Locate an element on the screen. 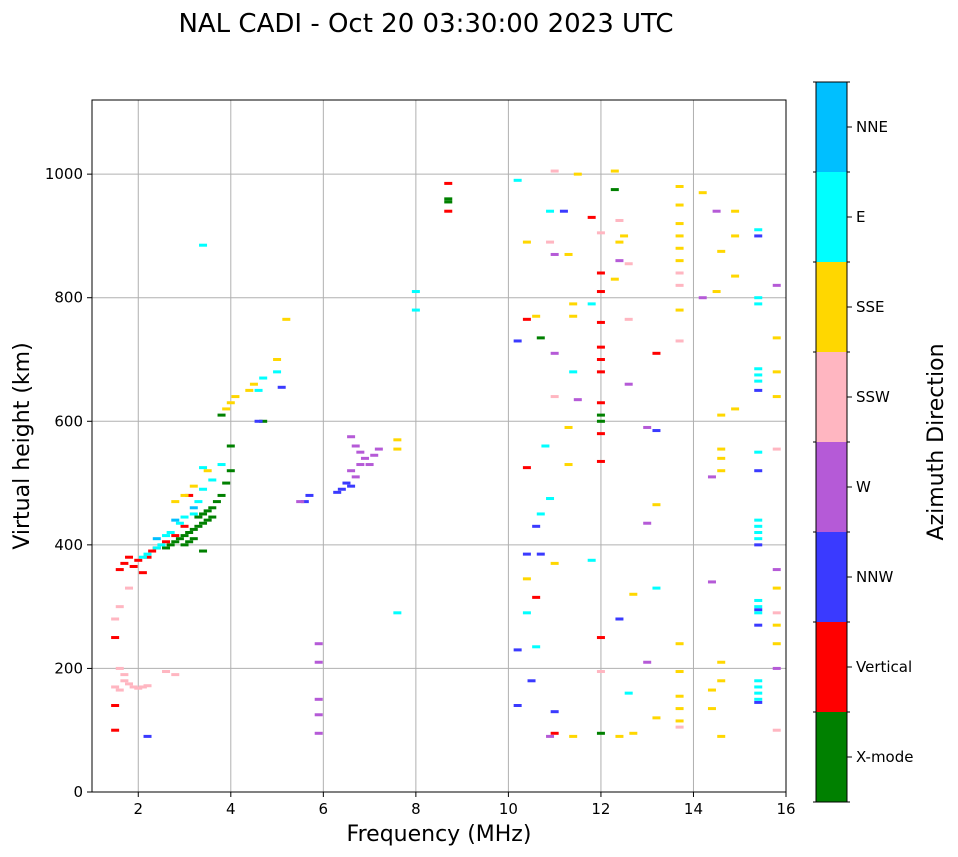  colorbar-frame is located at coordinates (831, 442).